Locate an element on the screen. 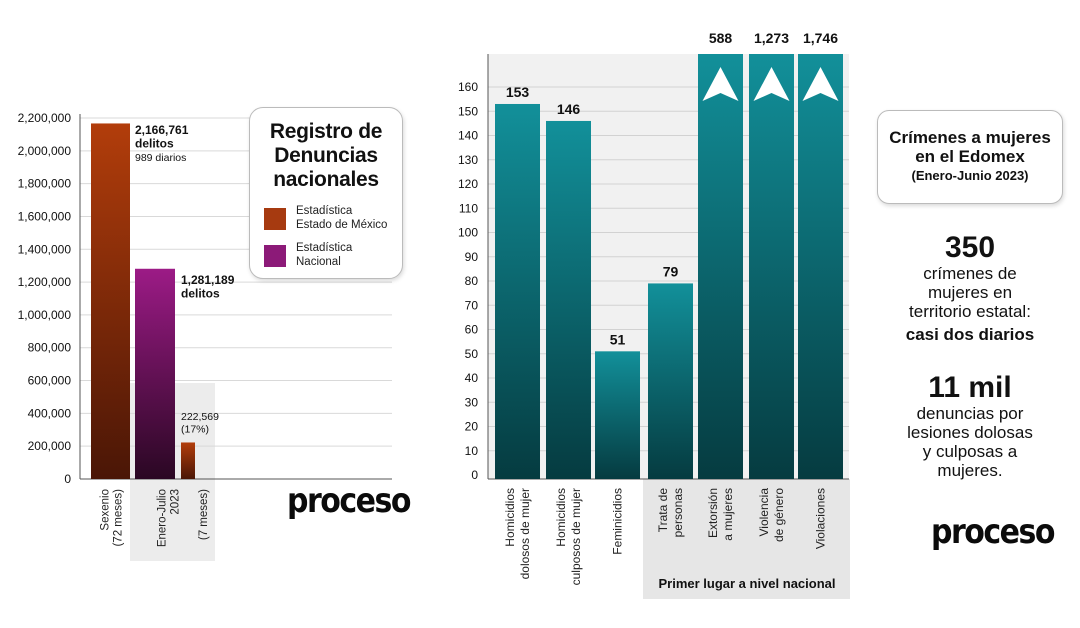  bar-value-label: 222,569 is located at coordinates (200, 417).